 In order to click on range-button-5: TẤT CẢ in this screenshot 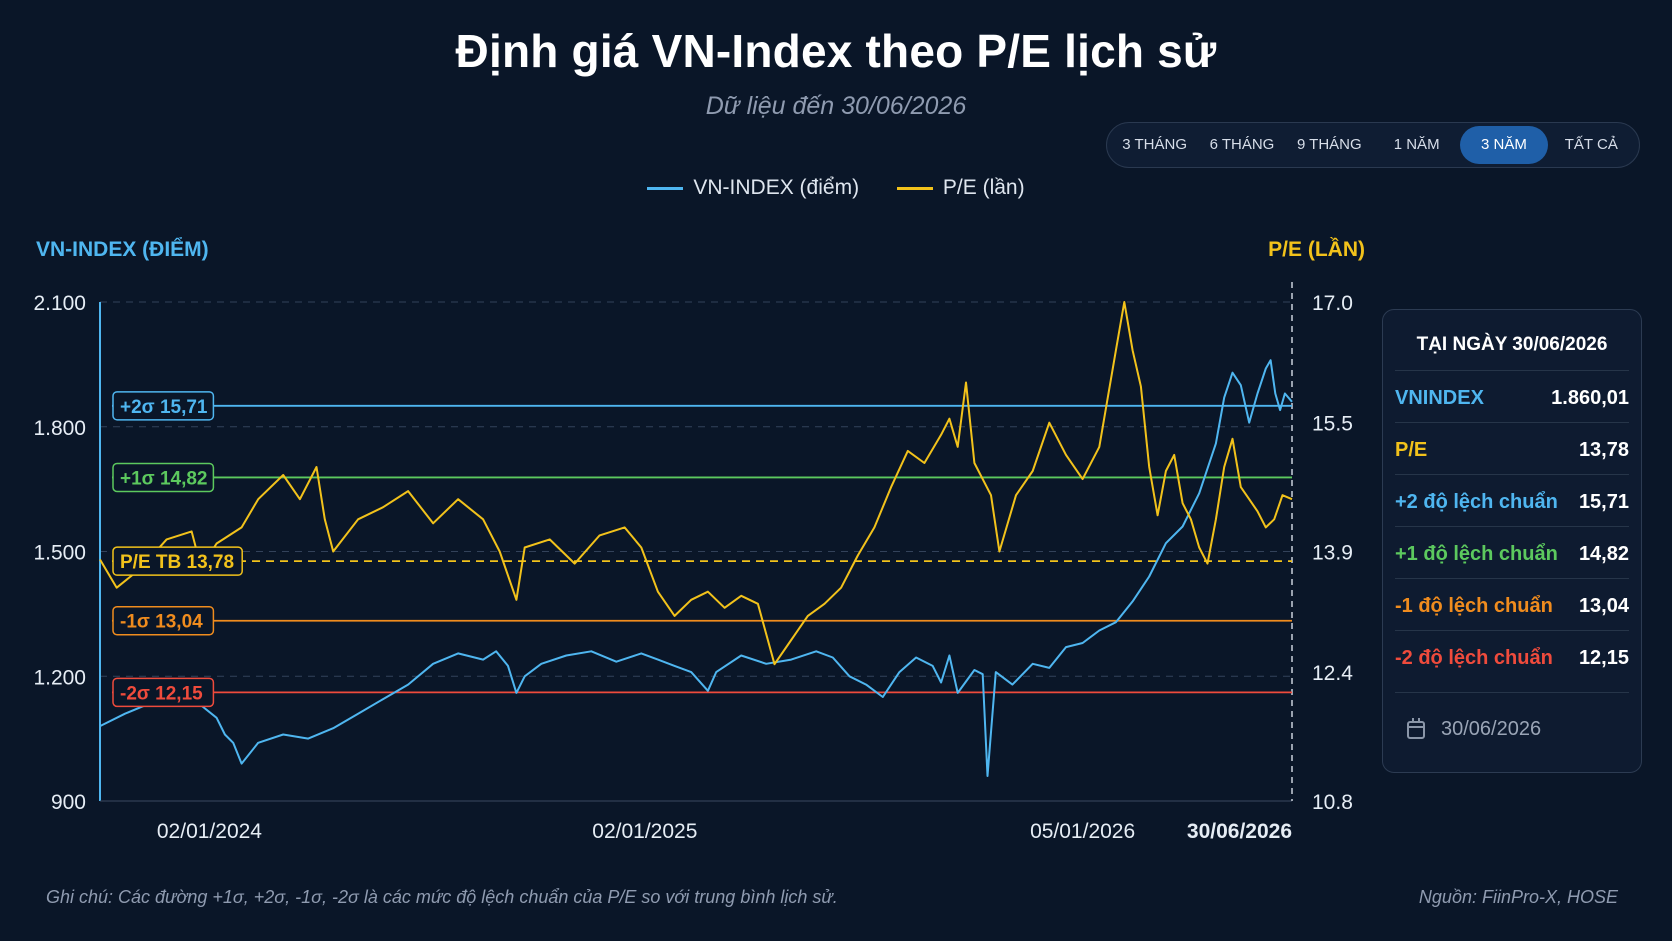, I will do `click(1591, 144)`.